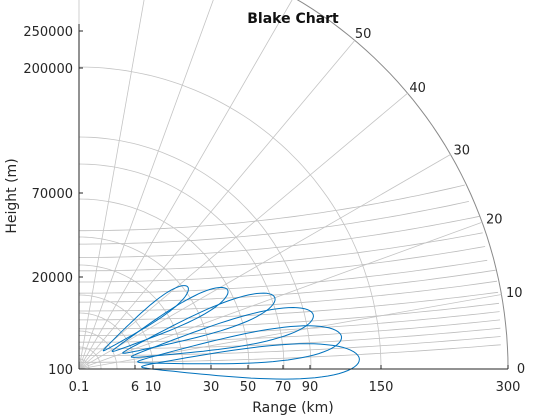 This screenshot has width=560, height=420. What do you see at coordinates (48, 32) in the screenshot?
I see `y-tick-label: 250000` at bounding box center [48, 32].